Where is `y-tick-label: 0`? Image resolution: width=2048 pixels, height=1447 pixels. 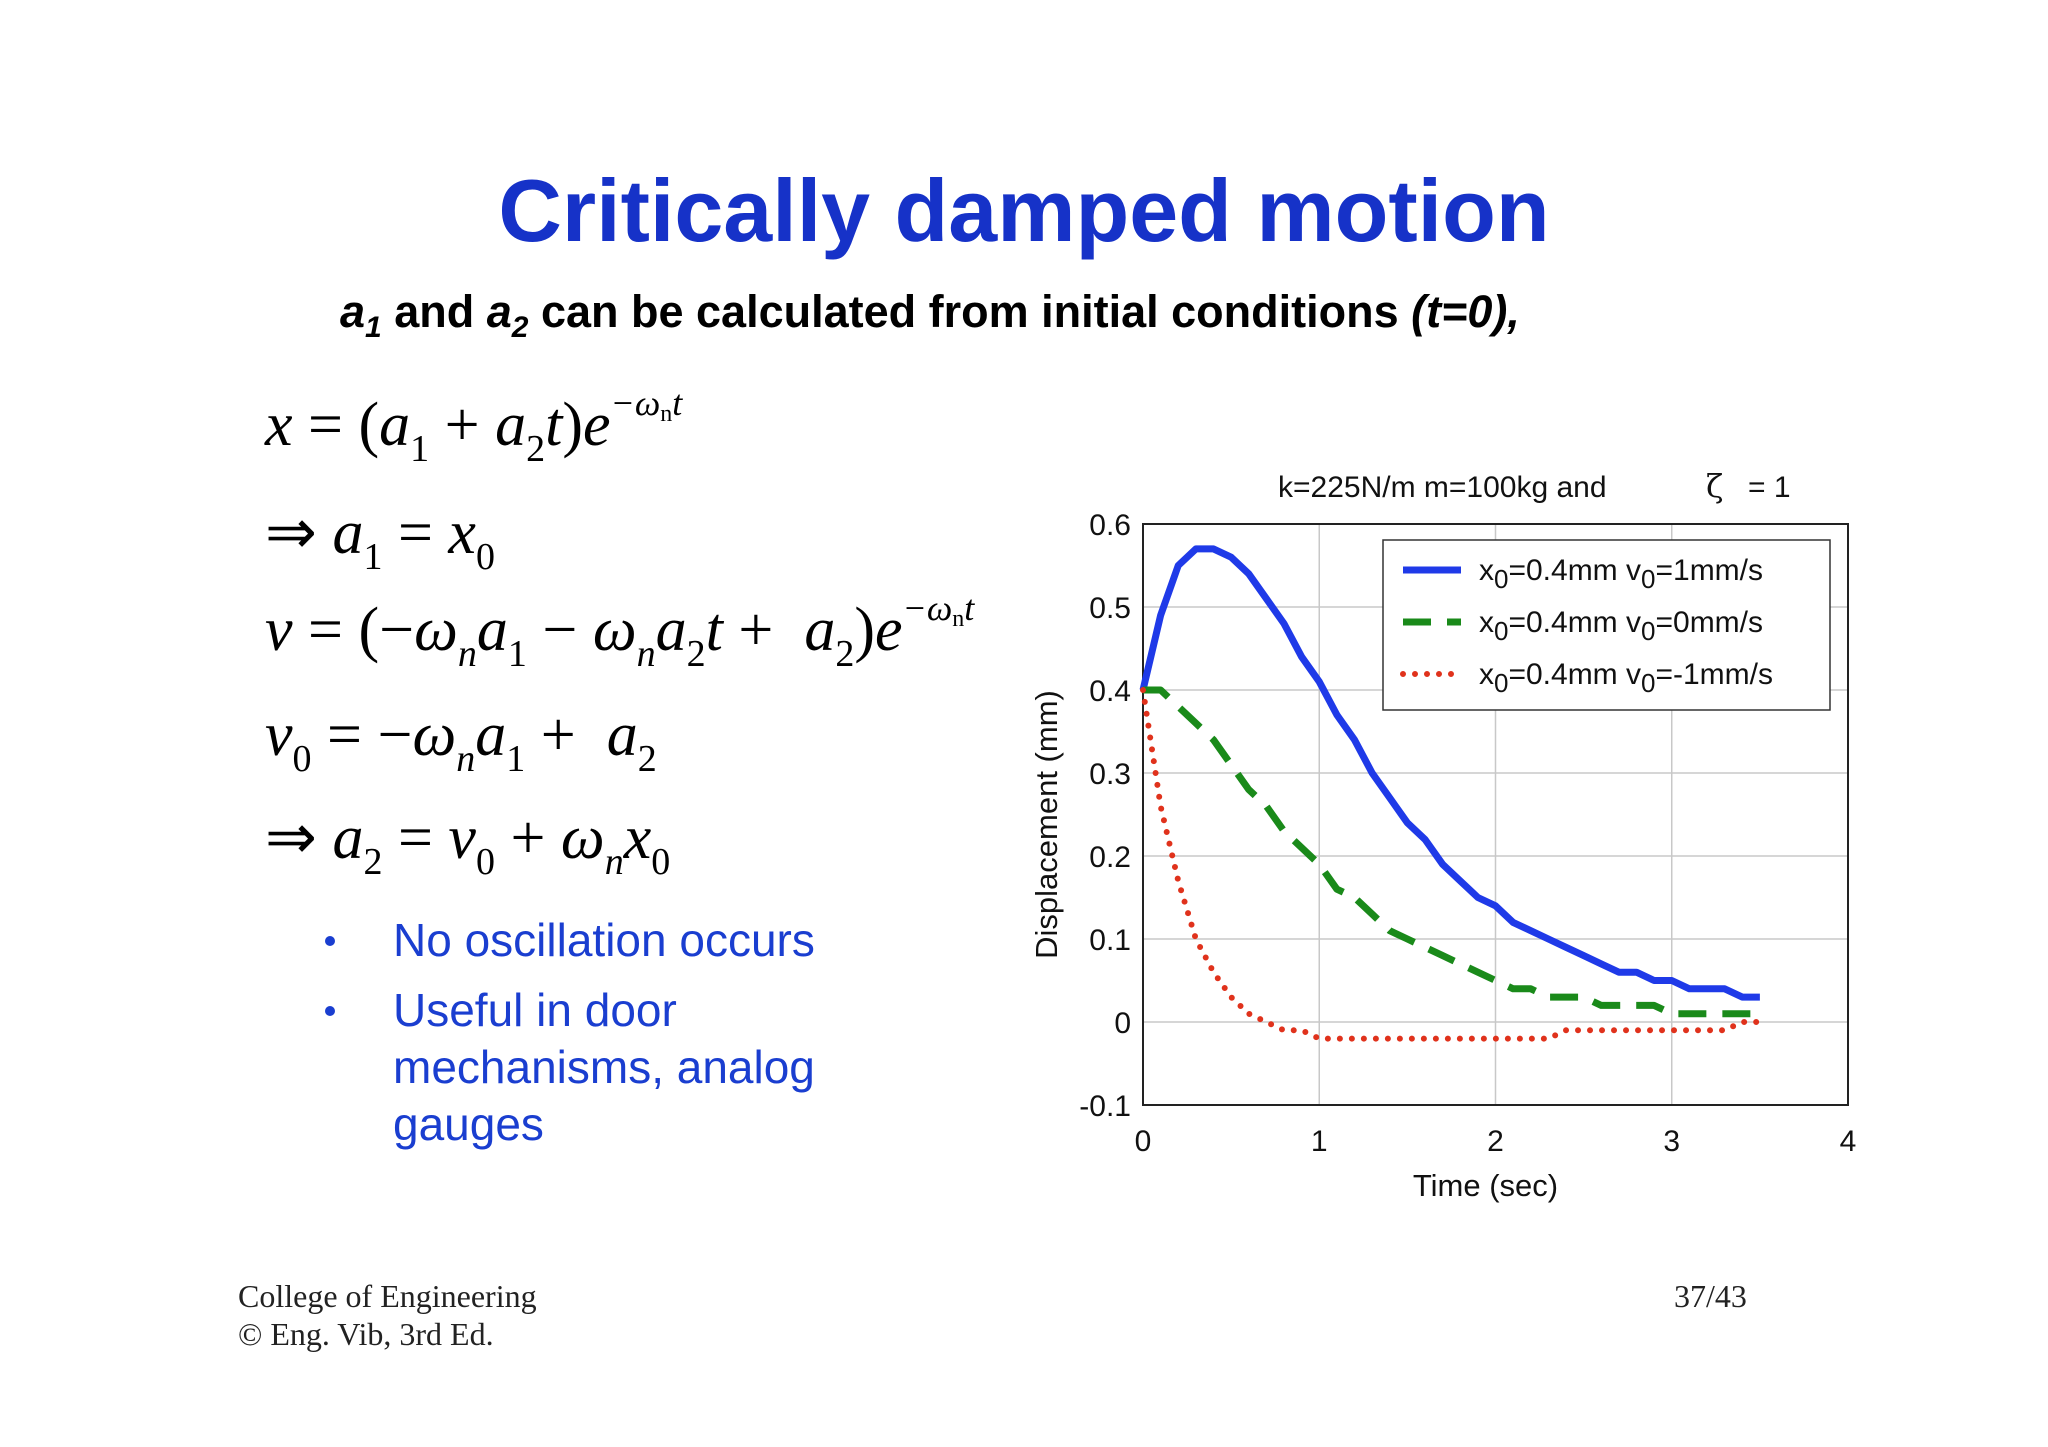 y-tick-label: 0 is located at coordinates (1122, 1023).